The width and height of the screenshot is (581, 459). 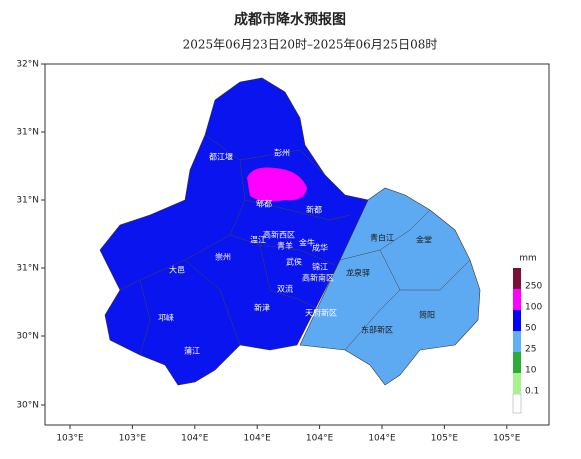 I want to click on place-label: 简阳, so click(x=427, y=315).